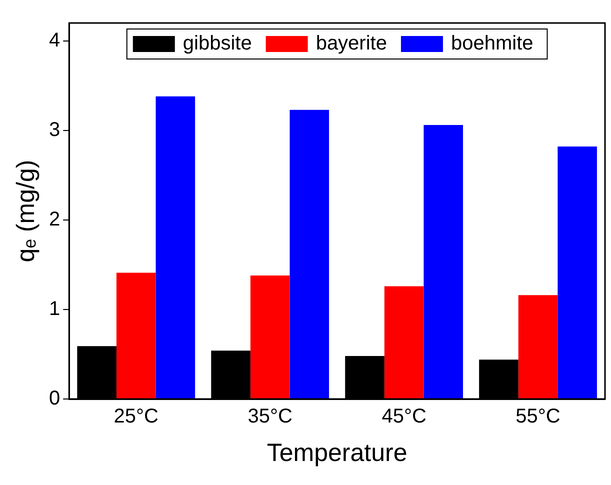  Describe the element at coordinates (404, 417) in the screenshot. I see `x-tick-label: 45°C` at that location.